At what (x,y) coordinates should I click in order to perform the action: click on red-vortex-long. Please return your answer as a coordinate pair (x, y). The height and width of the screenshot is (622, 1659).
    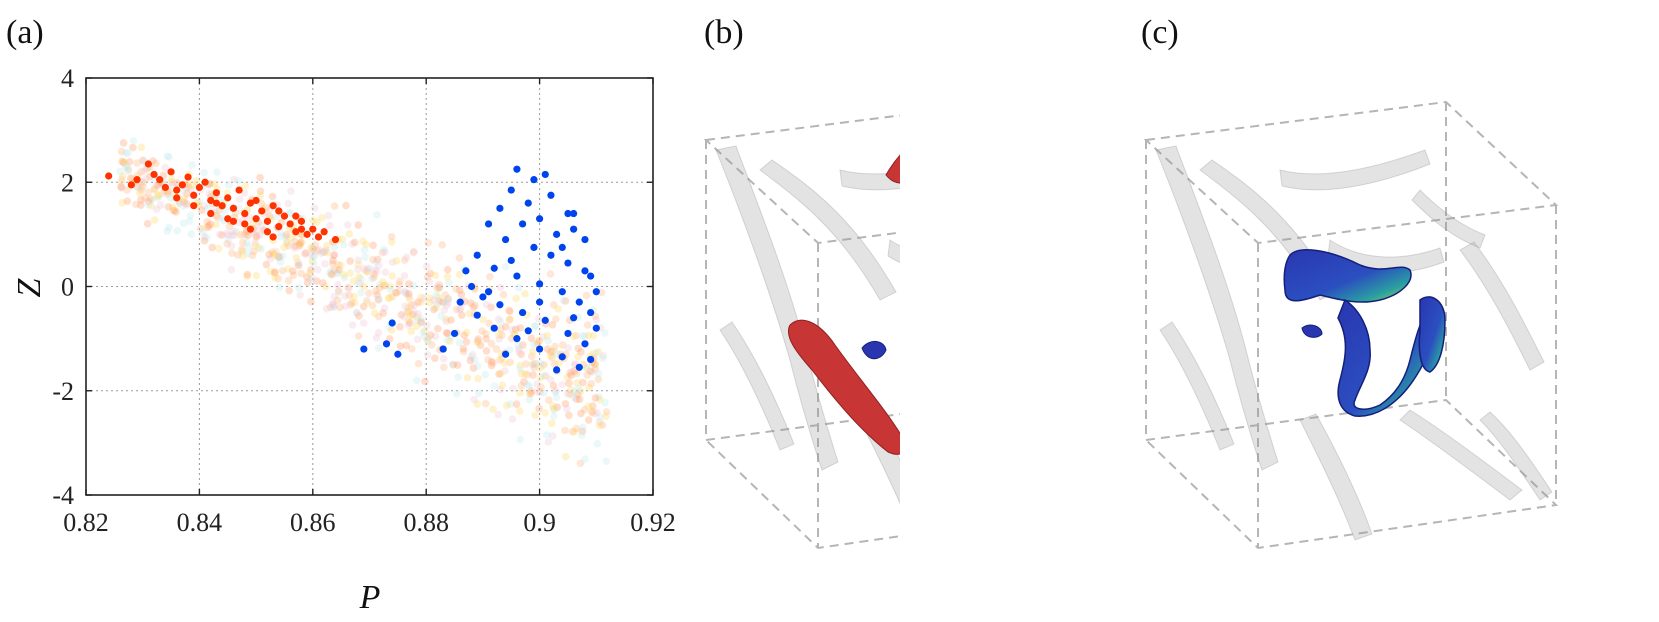
    Looking at the image, I should click on (844, 387).